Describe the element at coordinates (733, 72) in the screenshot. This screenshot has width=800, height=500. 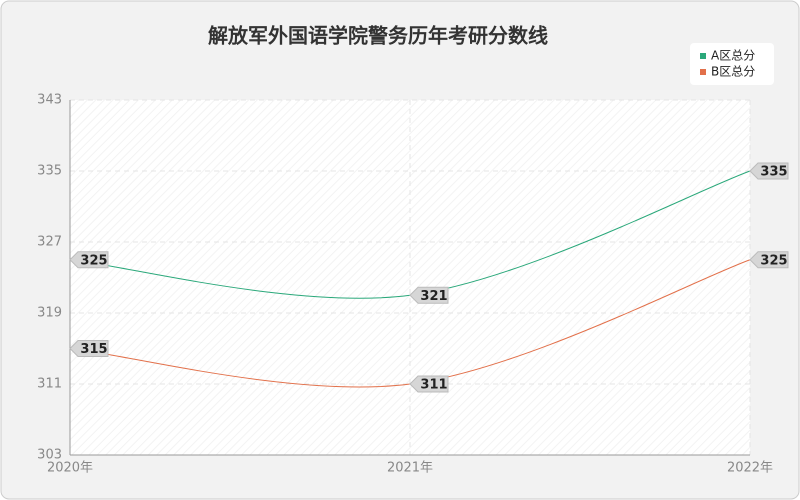
I see `legend-label: B区总分` at that location.